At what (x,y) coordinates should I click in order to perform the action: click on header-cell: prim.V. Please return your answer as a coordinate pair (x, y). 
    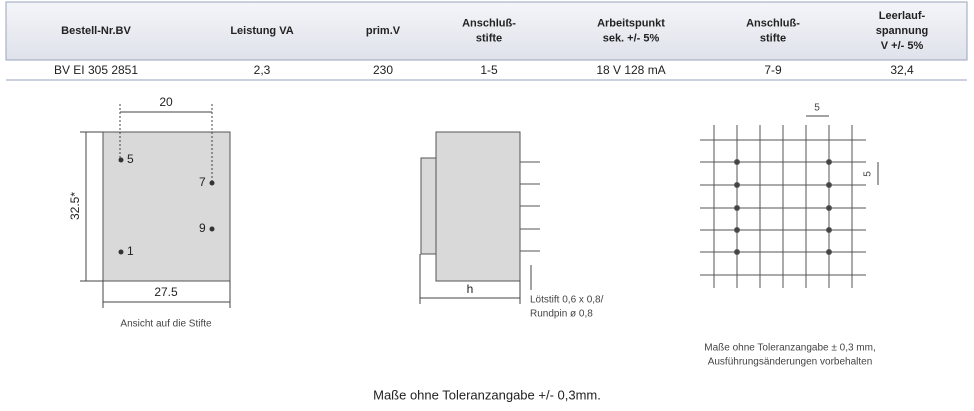
    Looking at the image, I should click on (383, 31).